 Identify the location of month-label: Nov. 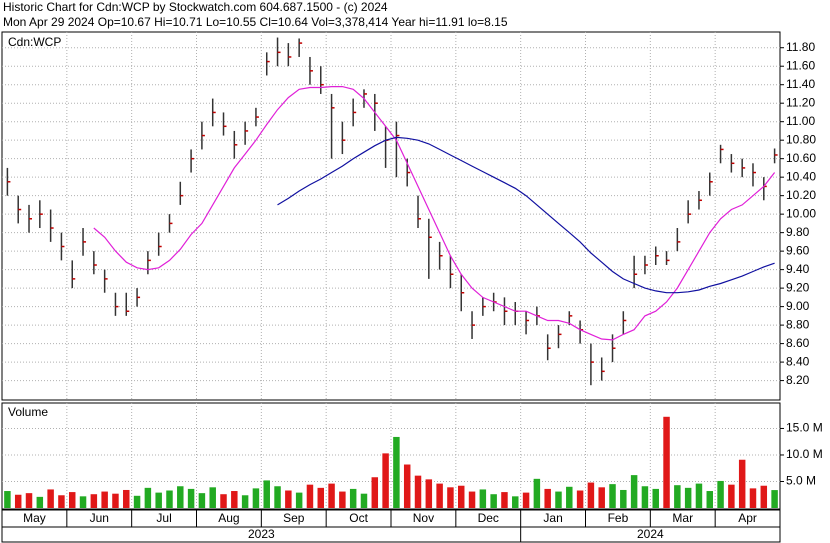
(423, 518).